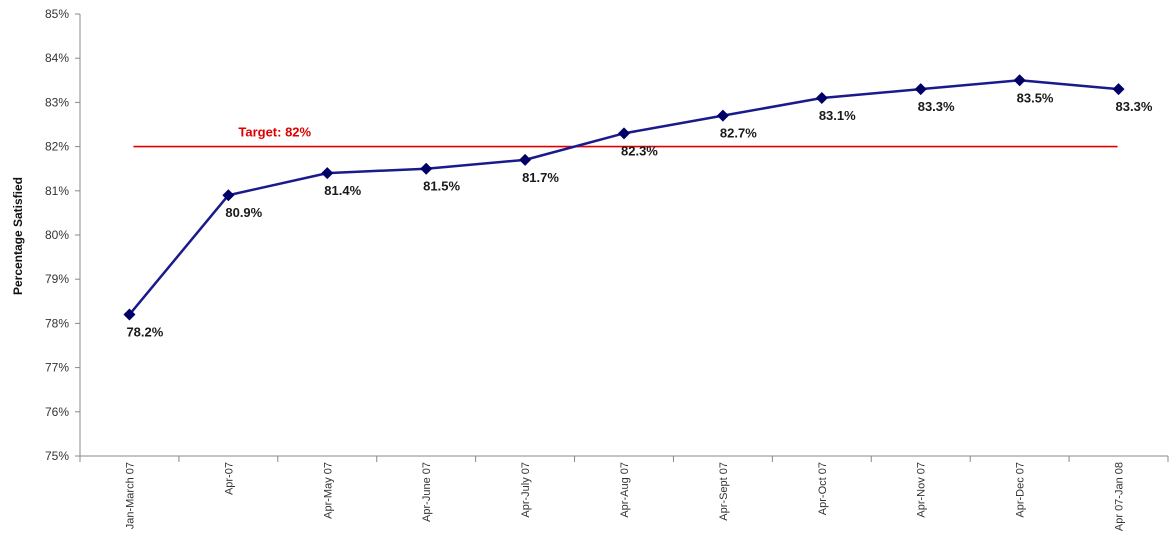  What do you see at coordinates (57, 191) in the screenshot?
I see `y-tick-label: 81%` at bounding box center [57, 191].